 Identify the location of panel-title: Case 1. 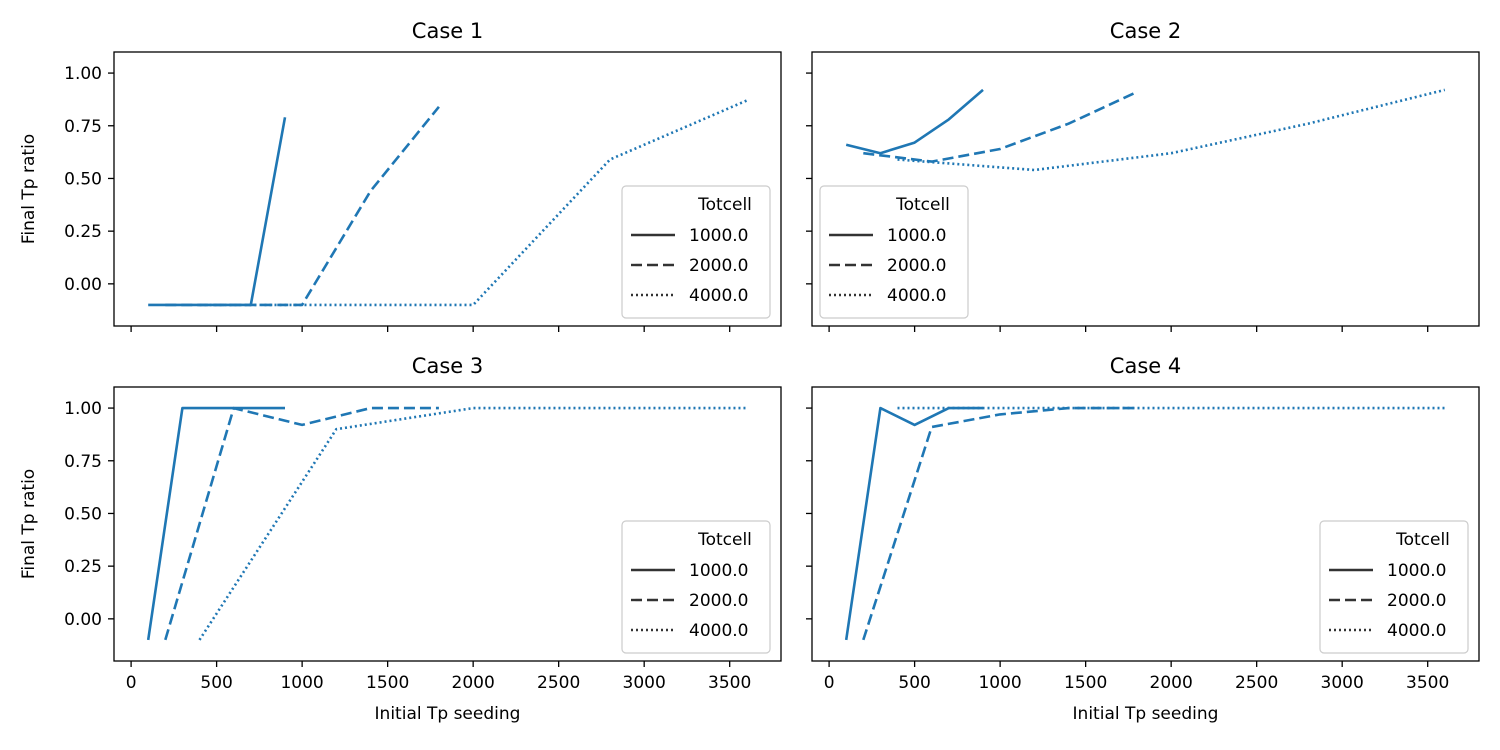
(447, 31).